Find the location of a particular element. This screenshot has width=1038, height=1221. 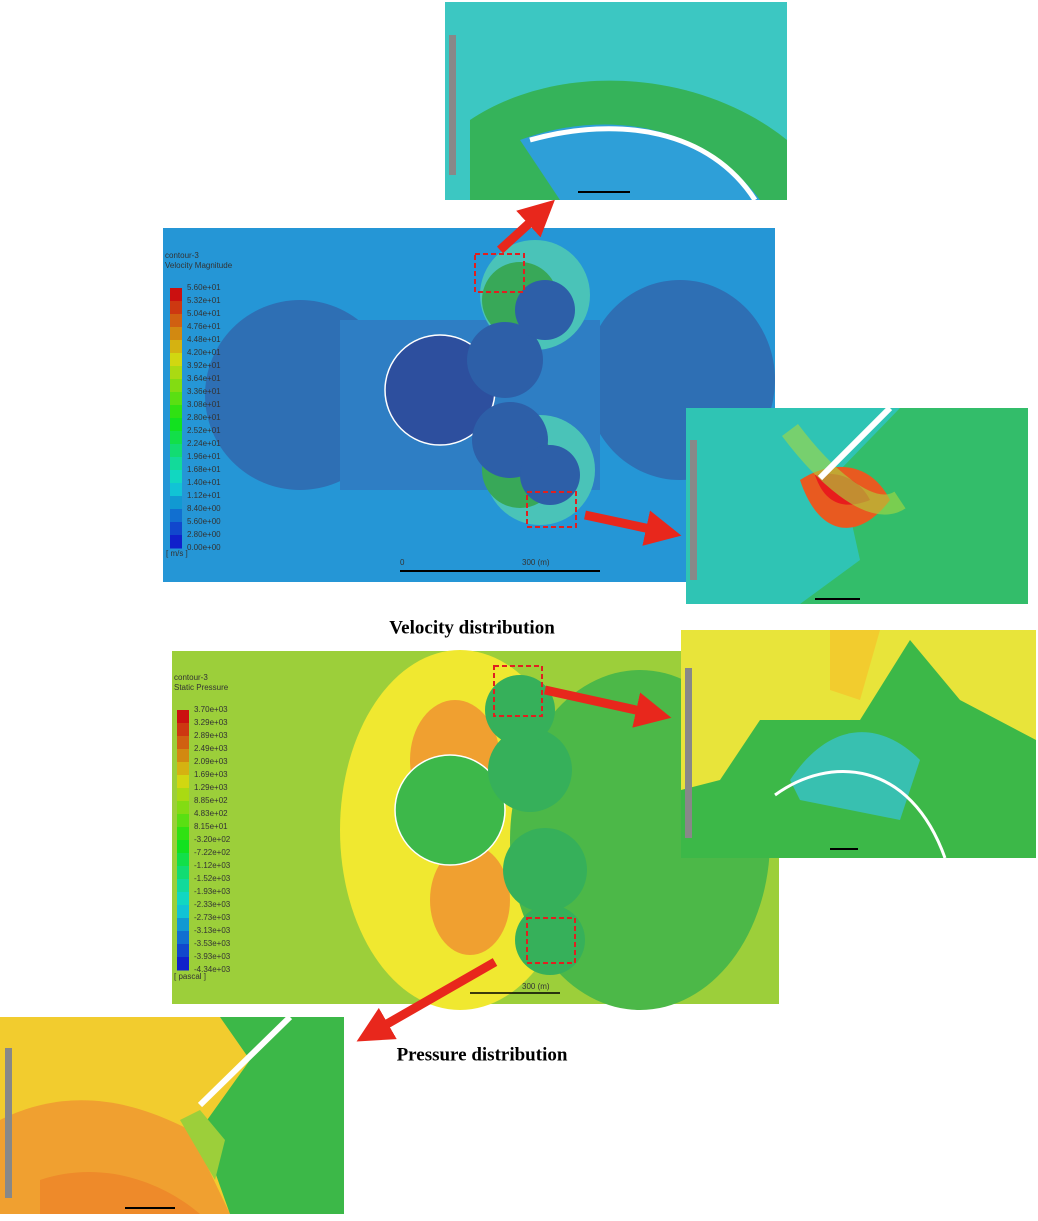

legend-label: 1.29e+03 is located at coordinates (211, 787).